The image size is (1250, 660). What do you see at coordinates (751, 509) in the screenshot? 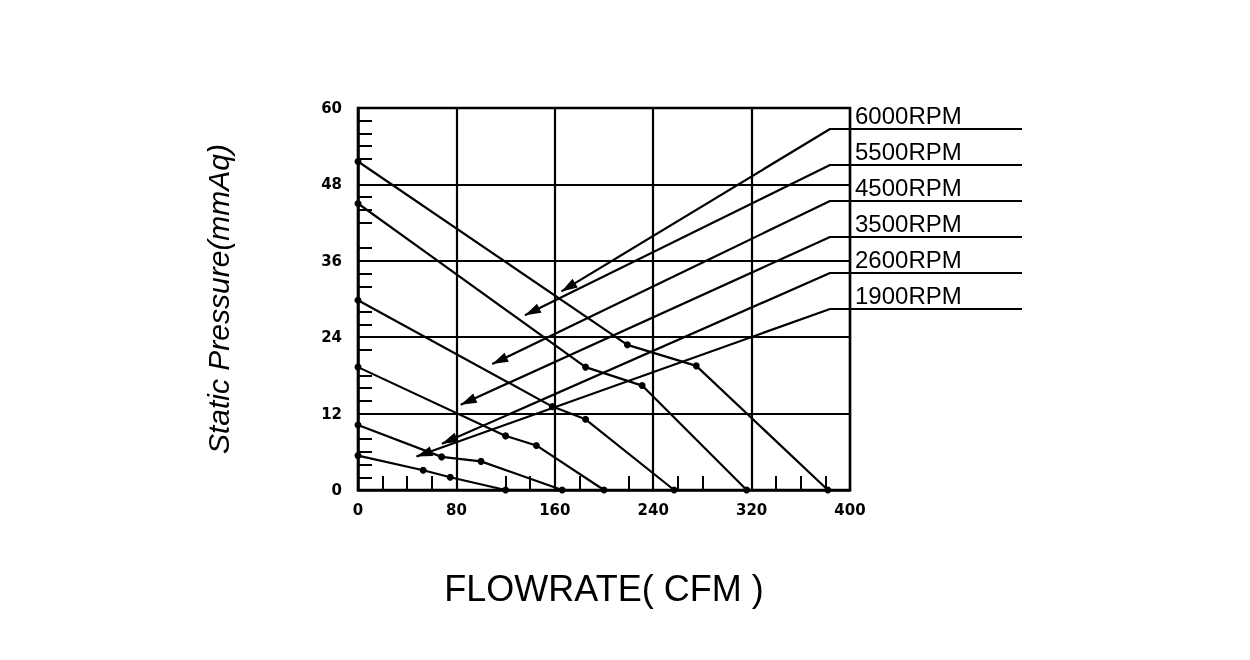
I see `x-tick-label: 320` at bounding box center [751, 509].